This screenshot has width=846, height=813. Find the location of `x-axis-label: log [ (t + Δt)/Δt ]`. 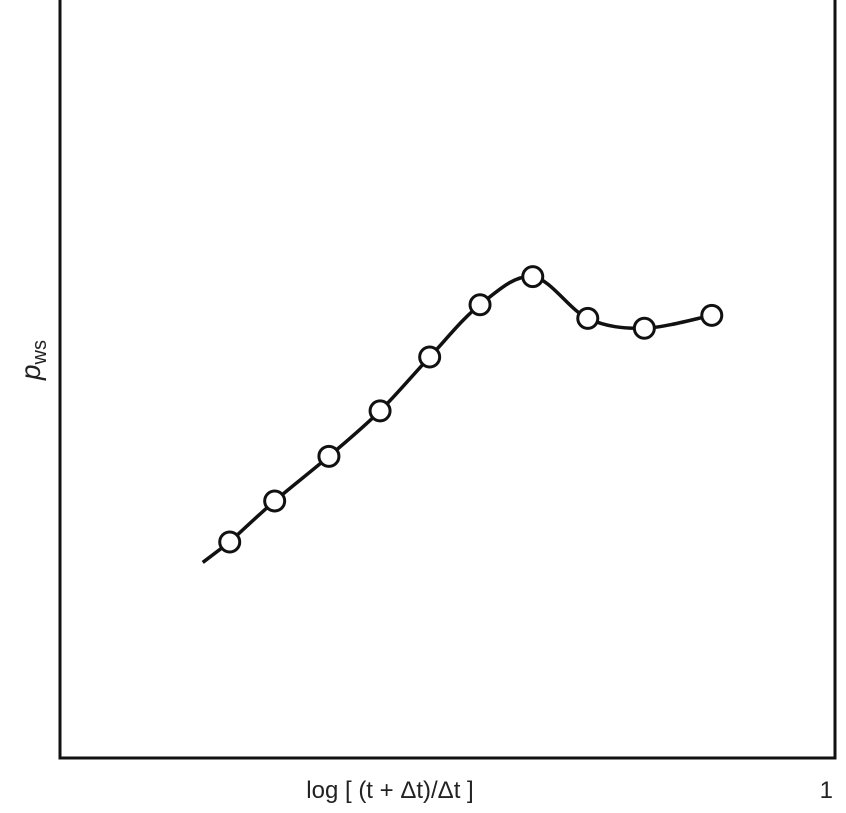

x-axis-label: log [ (t + Δt)/Δt ] is located at coordinates (389, 790).